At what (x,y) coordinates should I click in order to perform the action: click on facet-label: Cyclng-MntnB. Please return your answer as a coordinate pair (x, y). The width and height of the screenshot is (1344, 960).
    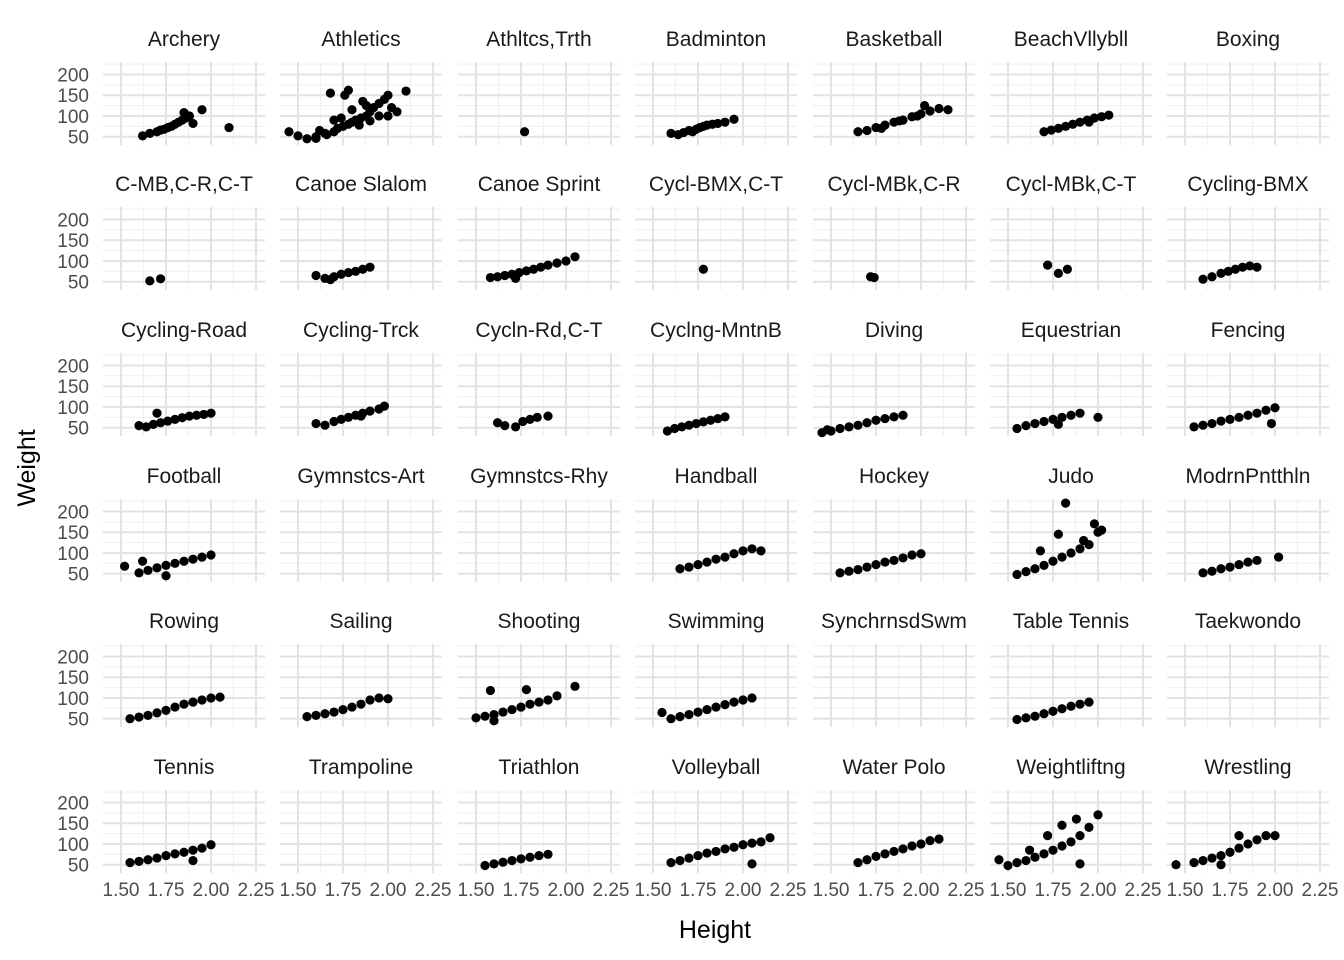
    Looking at the image, I should click on (716, 330).